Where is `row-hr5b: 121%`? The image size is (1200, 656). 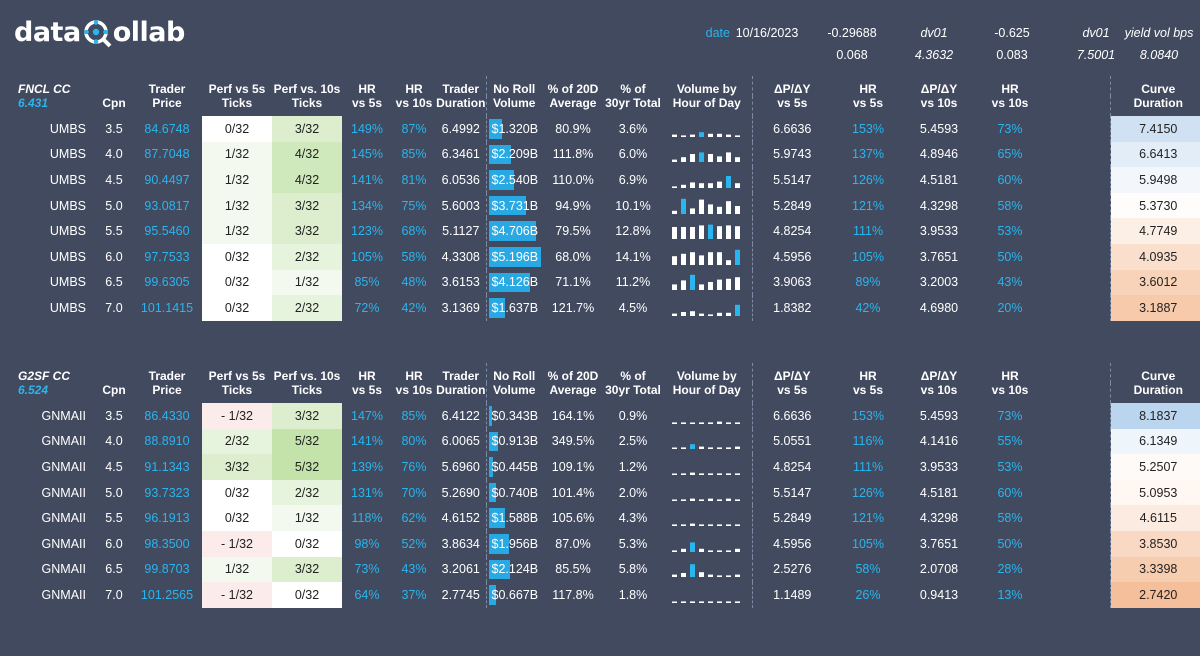
row-hr5b: 121% is located at coordinates (868, 518).